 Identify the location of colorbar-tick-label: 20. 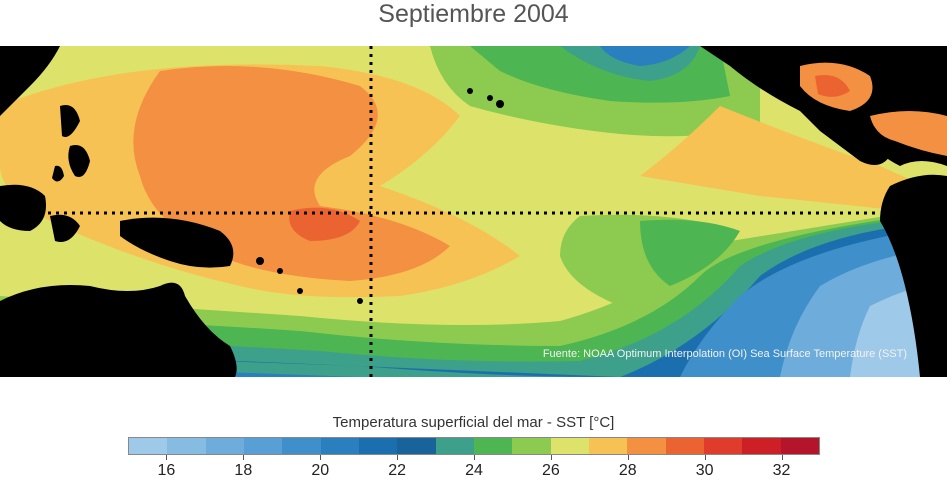
(320, 470).